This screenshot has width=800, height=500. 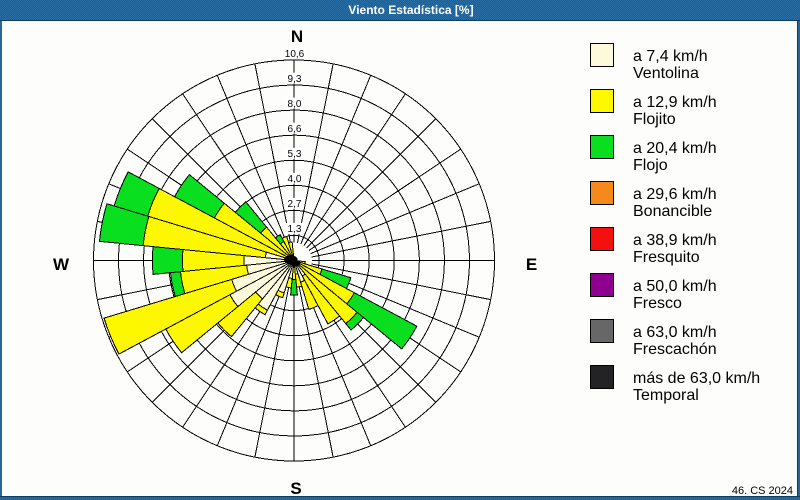 What do you see at coordinates (295, 154) in the screenshot?
I see `svg-text: 5,3` at bounding box center [295, 154].